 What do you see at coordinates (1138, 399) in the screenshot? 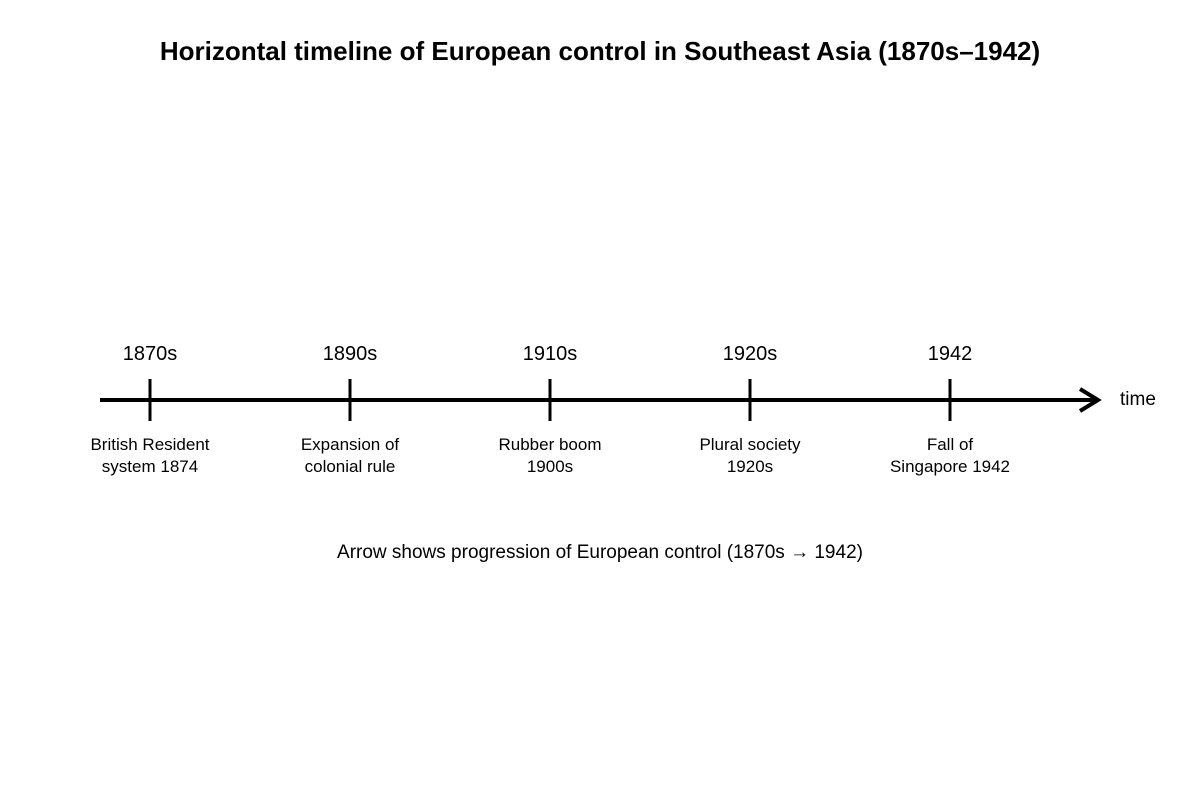
I see `axis-label: time` at bounding box center [1138, 399].